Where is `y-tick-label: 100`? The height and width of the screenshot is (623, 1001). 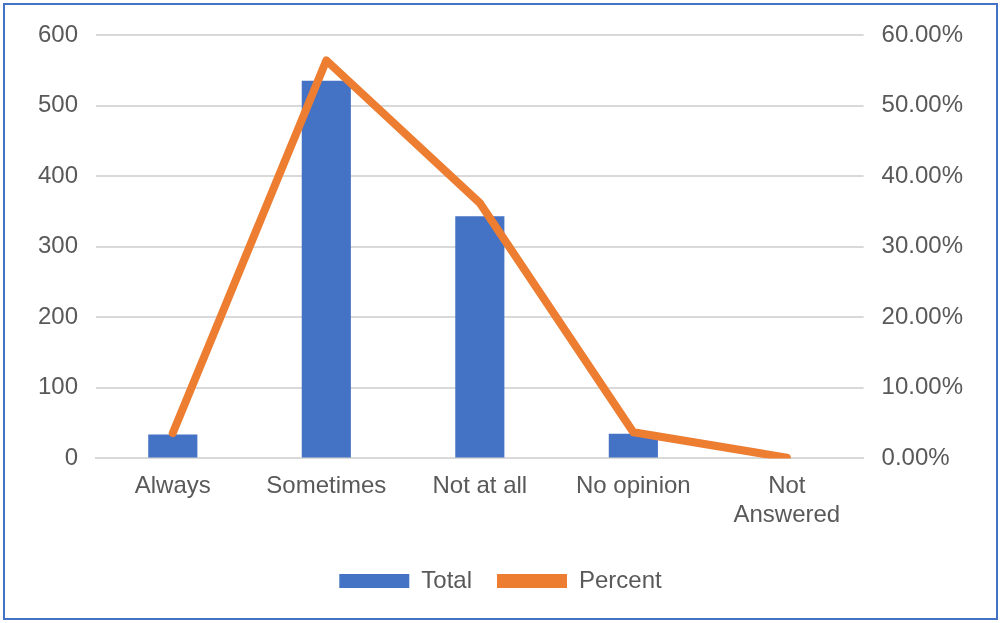 y-tick-label: 100 is located at coordinates (58, 386).